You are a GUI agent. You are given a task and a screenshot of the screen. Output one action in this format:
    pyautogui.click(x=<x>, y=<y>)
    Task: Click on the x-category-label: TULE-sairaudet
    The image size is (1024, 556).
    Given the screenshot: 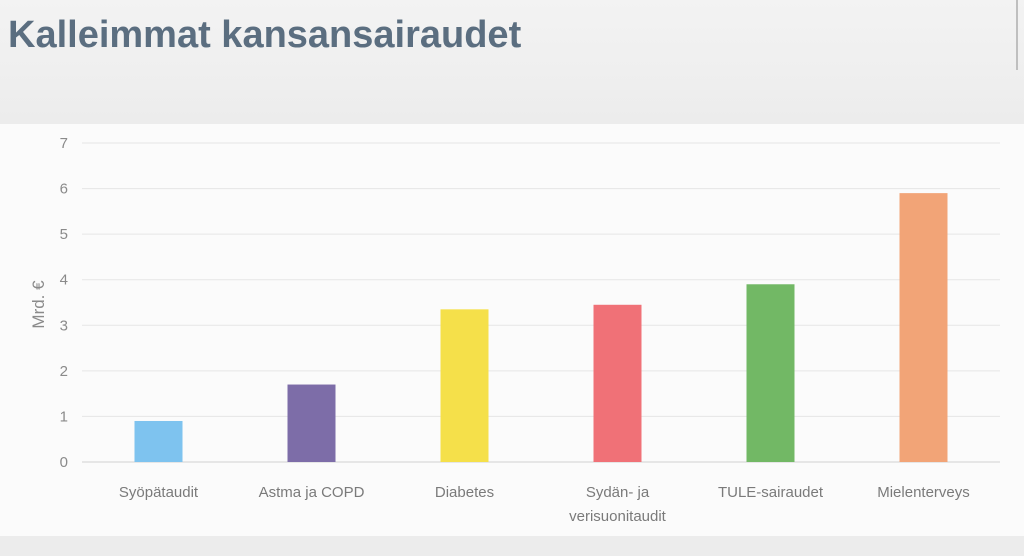 What is the action you would take?
    pyautogui.click(x=771, y=492)
    